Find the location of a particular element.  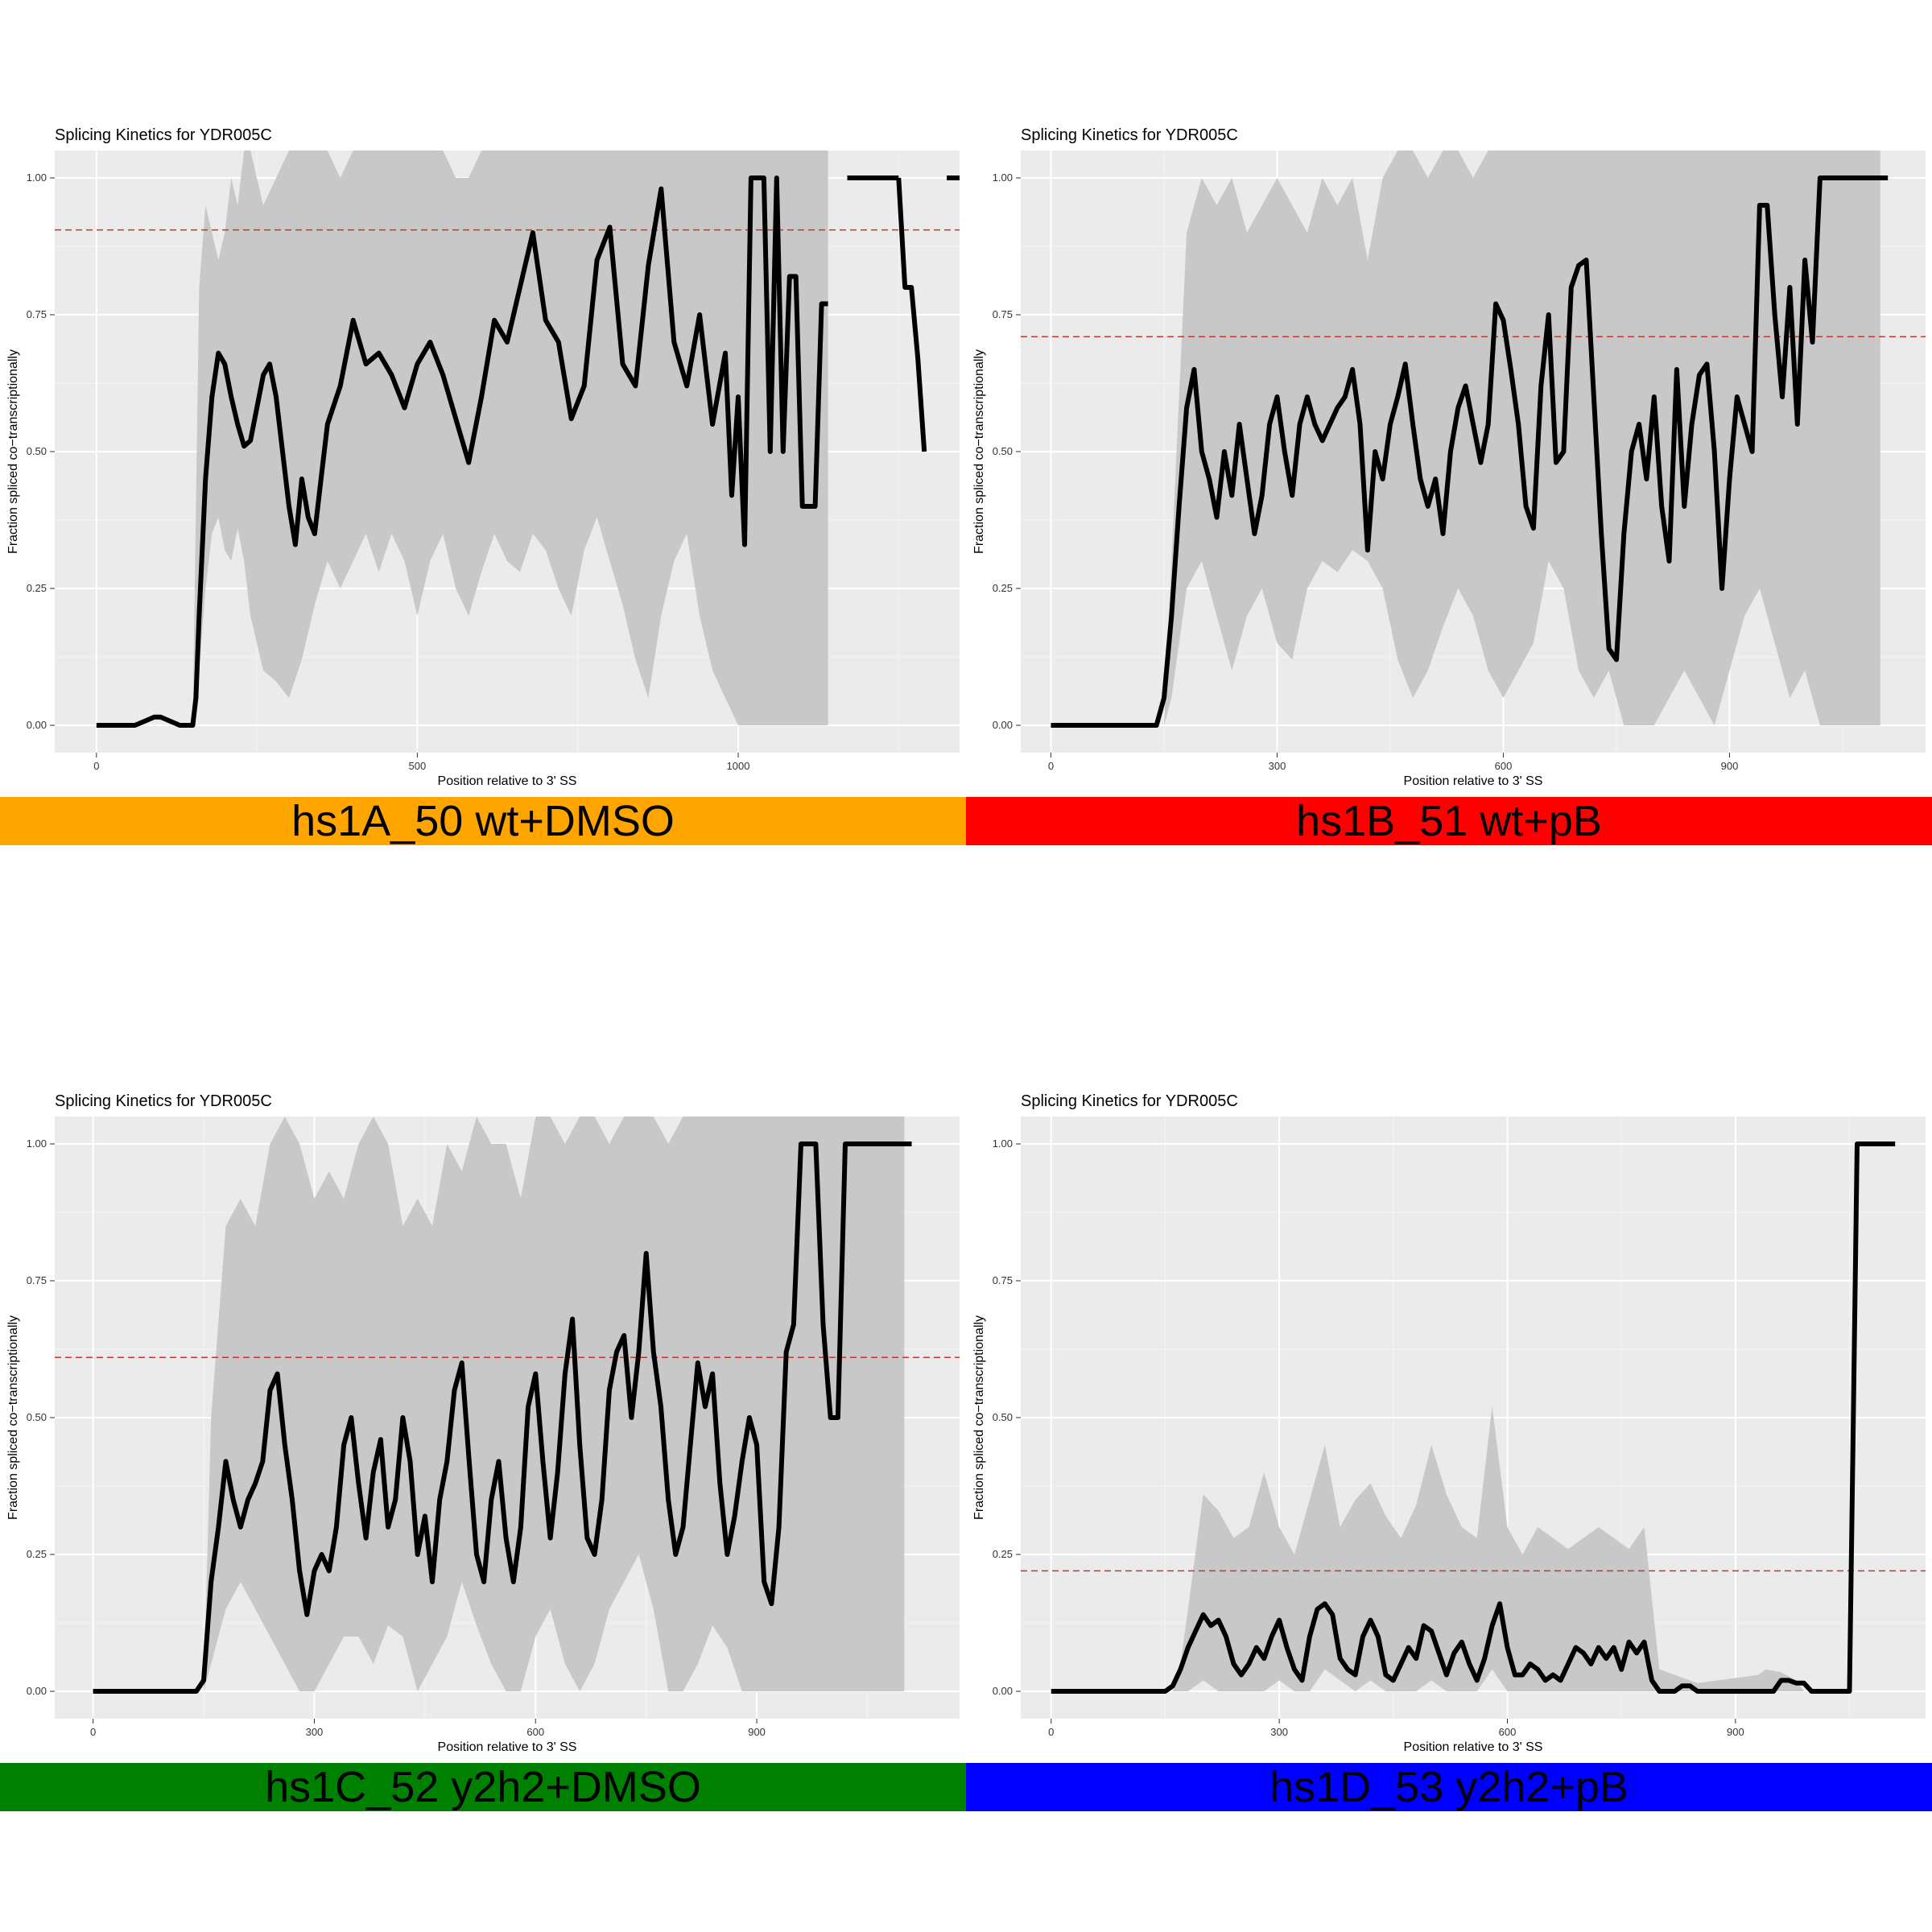

sample-banner: hs1A_50 wt+DMSO is located at coordinates (483, 821).